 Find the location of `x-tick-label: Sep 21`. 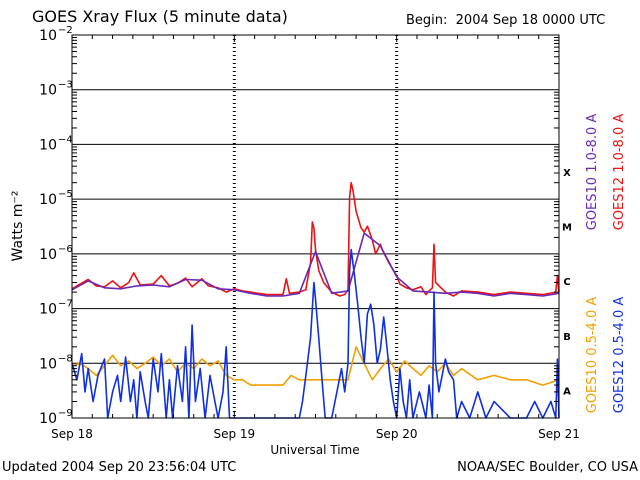

x-tick-label: Sep 21 is located at coordinates (559, 434).